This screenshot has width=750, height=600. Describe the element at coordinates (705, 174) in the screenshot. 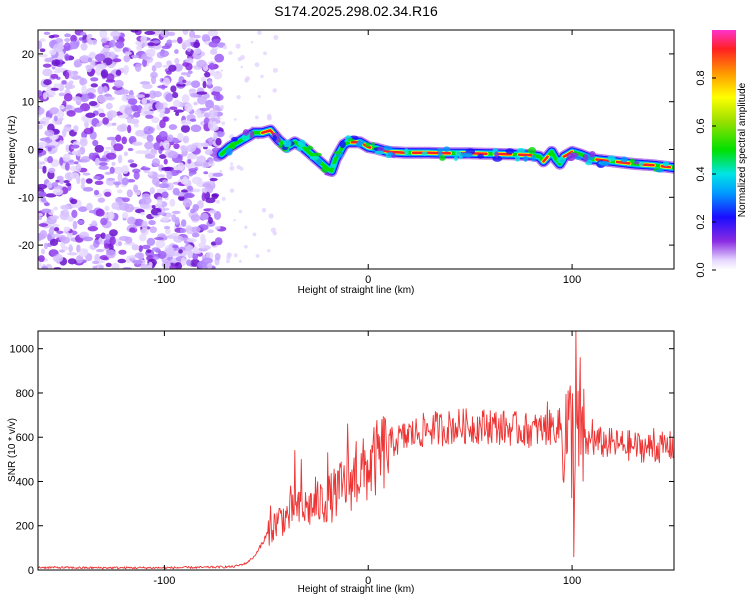

I see `colorbar-ticks: 0.0 0.2 0.4 0.6 0.8` at that location.